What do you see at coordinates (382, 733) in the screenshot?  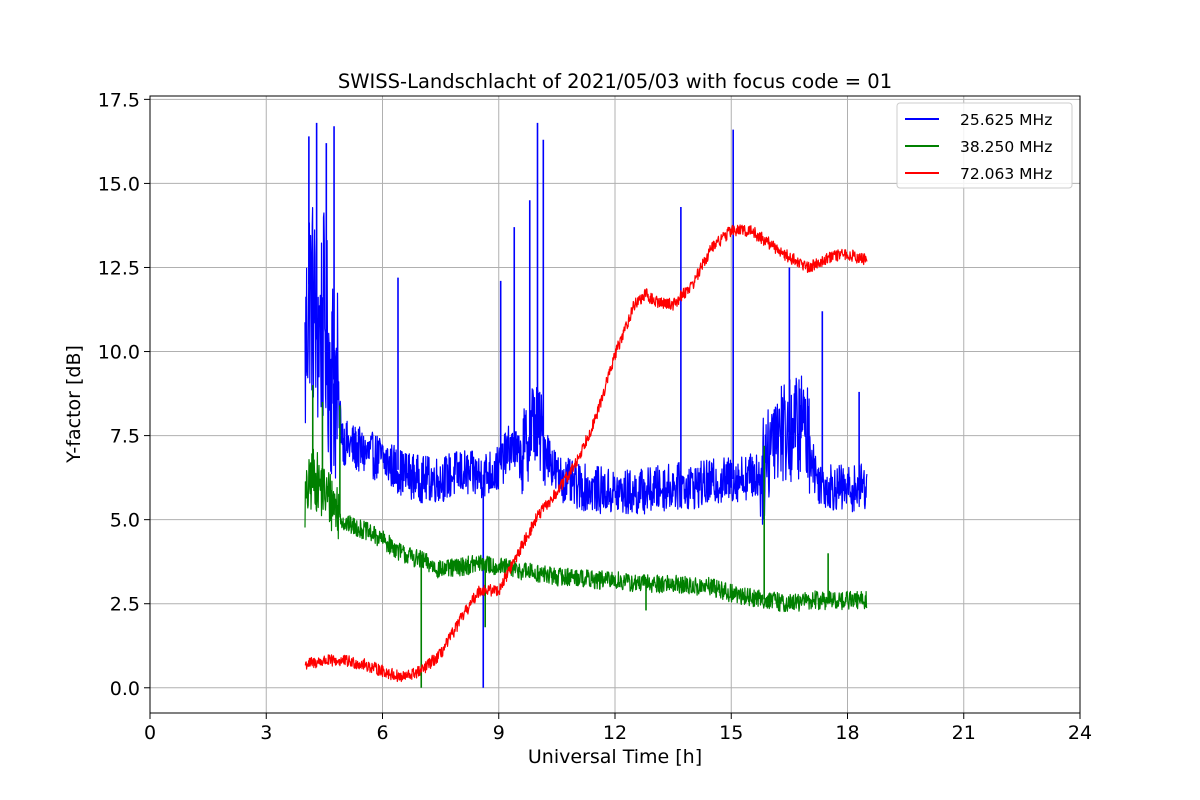 I see `x-tick-label: 6` at bounding box center [382, 733].